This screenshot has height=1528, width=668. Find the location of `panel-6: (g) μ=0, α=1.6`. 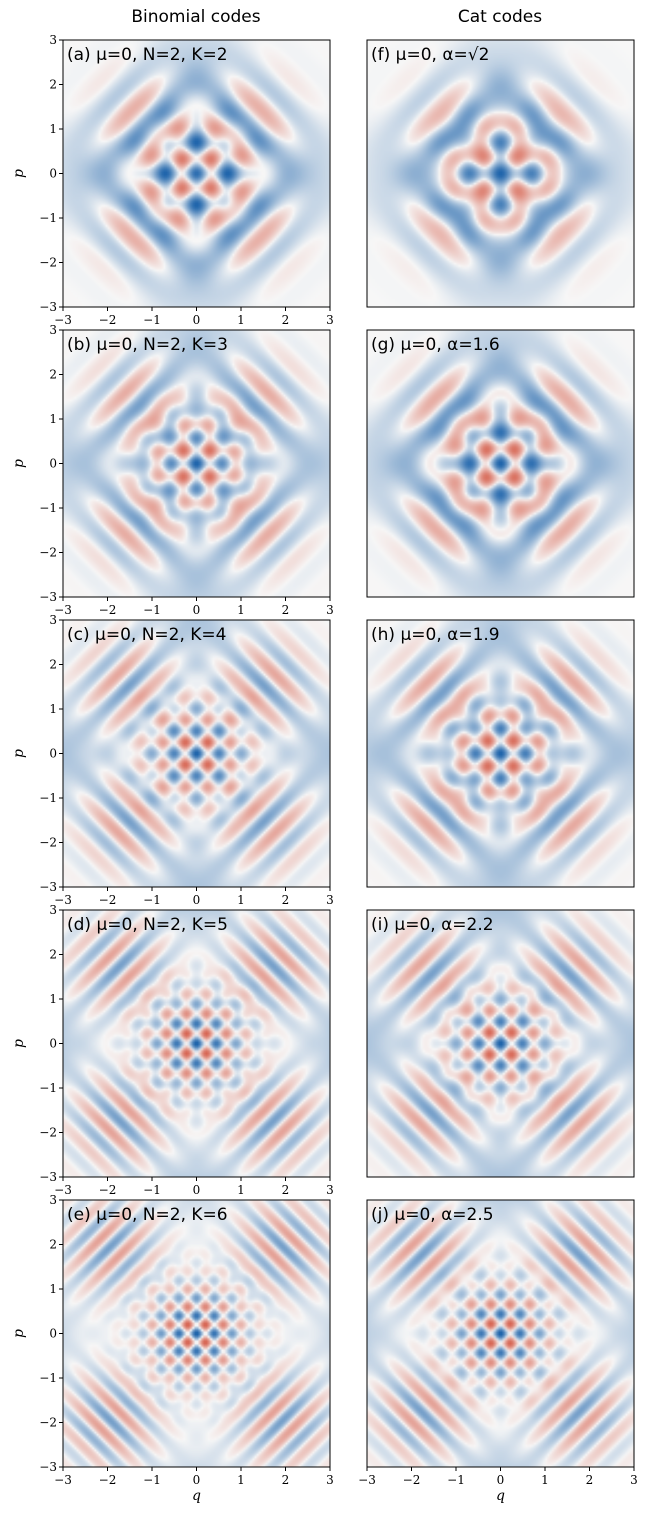

panel-6: (g) μ=0, α=1.6 is located at coordinates (500, 463).